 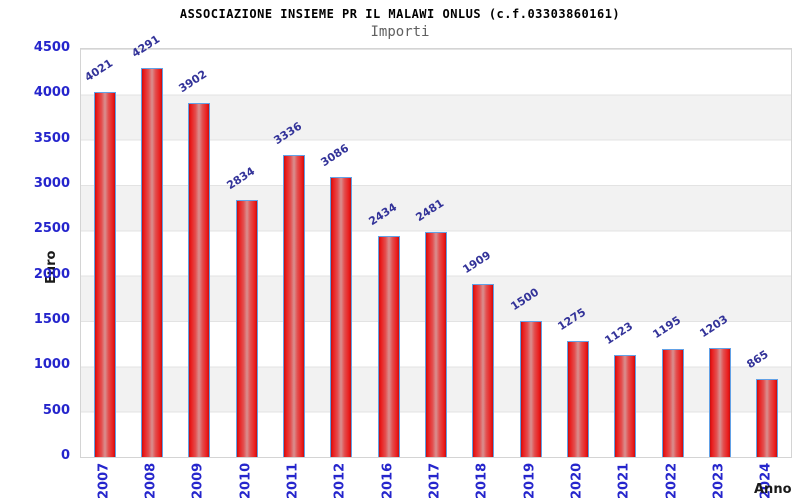 I want to click on y-tick-label: 1000, so click(x=51, y=365).